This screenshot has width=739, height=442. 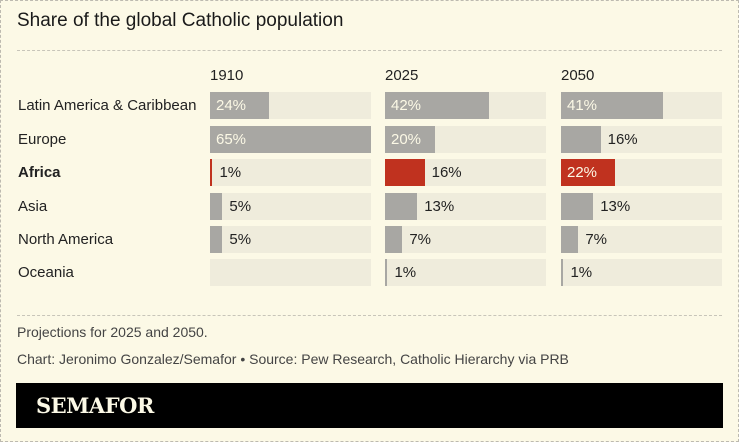 I want to click on category-label: Africa, so click(x=39, y=172).